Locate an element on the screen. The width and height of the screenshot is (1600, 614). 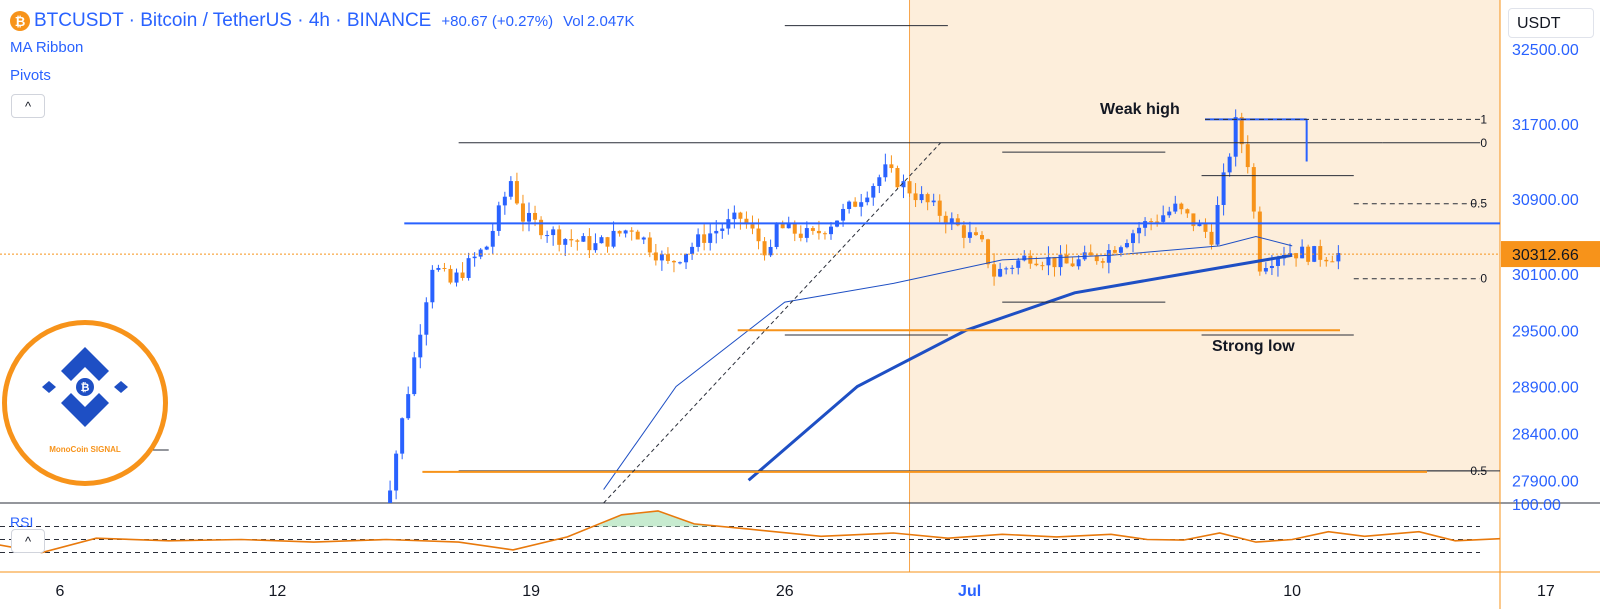
rsi-group is located at coordinates (750, 532).